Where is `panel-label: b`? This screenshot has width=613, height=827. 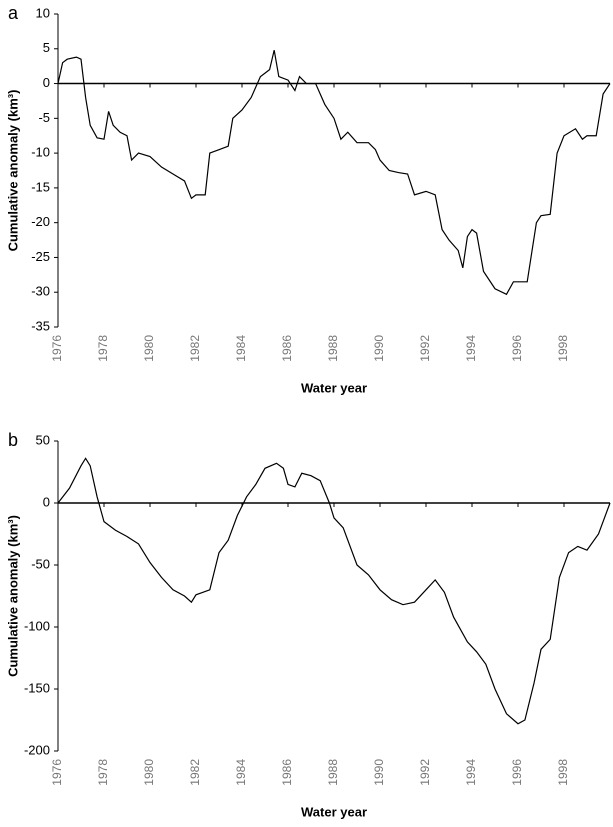
panel-label: b is located at coordinates (13, 440).